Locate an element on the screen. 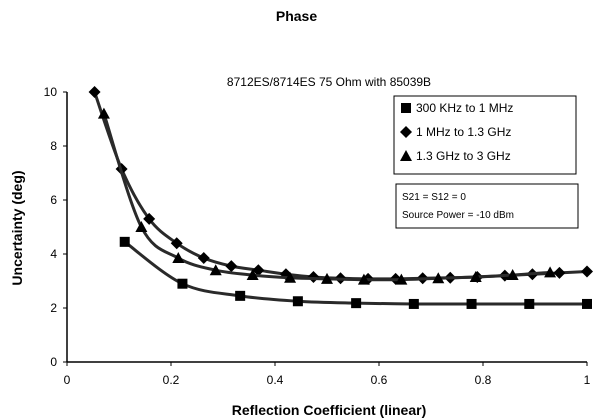 This screenshot has height=420, width=593. legend-label: 1 MHz to 1.3 GHz is located at coordinates (463, 132).